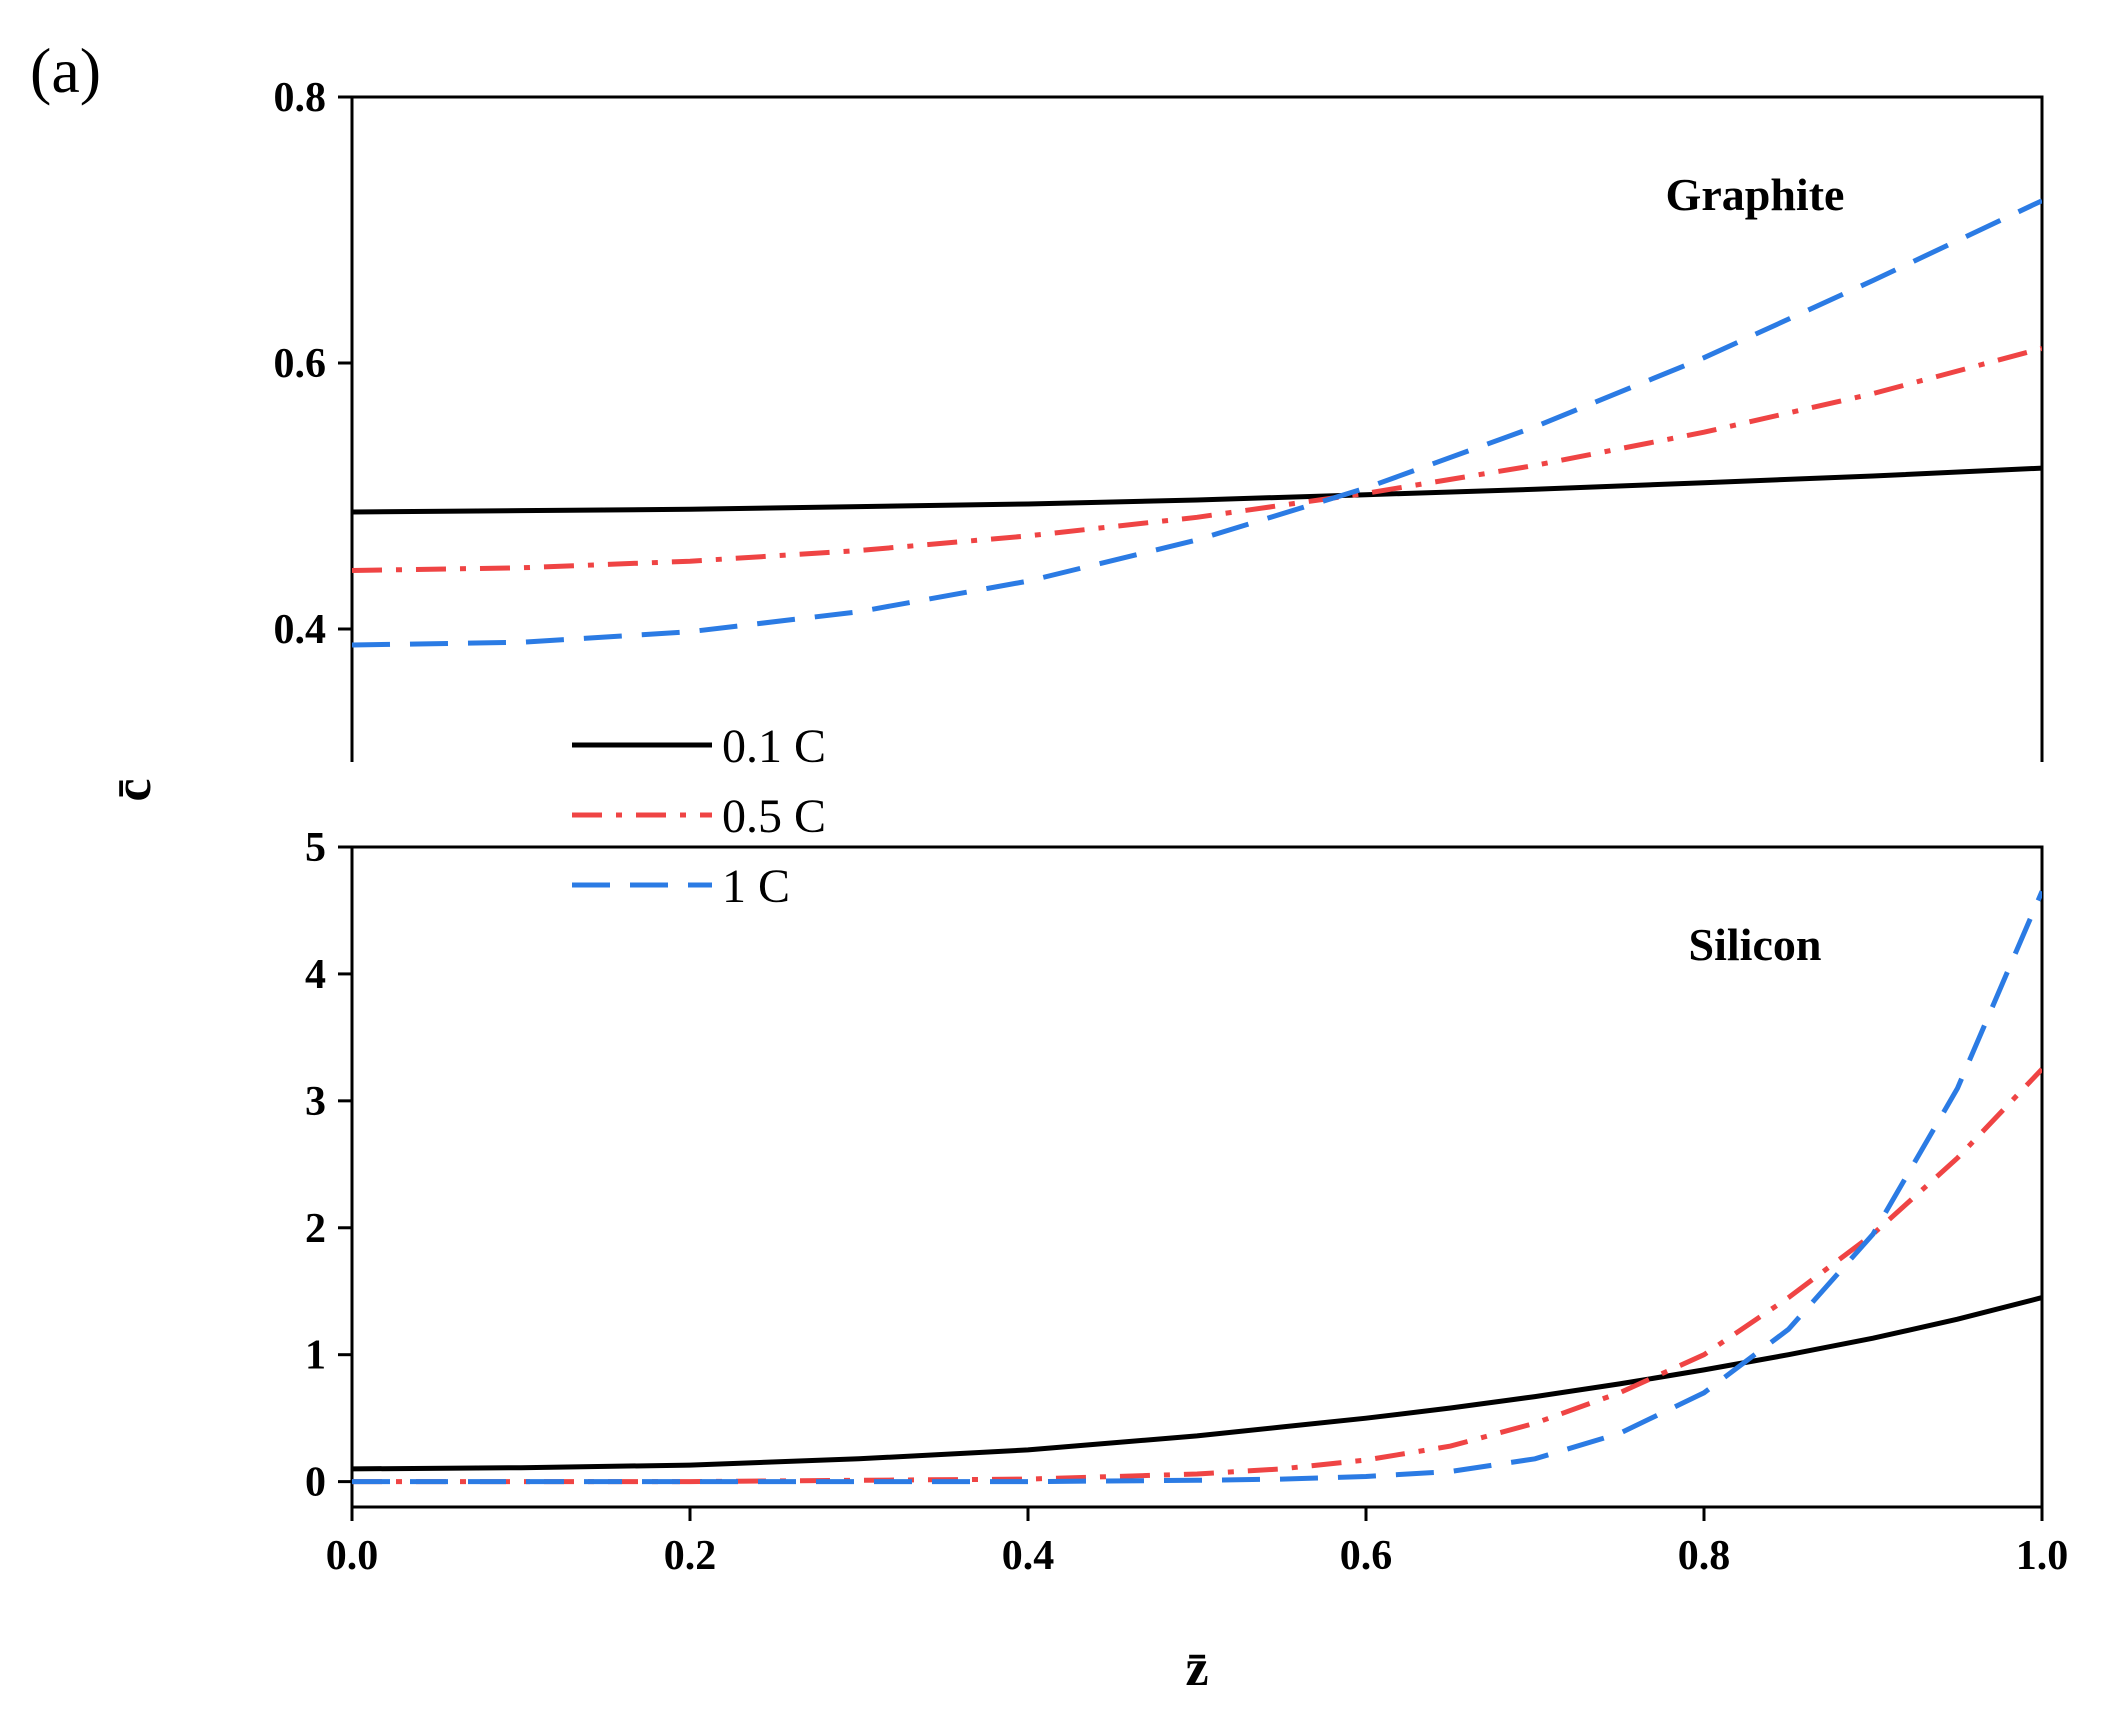 The width and height of the screenshot is (2117, 1710). What do you see at coordinates (315, 975) in the screenshot?
I see `silicon-y-tick-label: 4` at bounding box center [315, 975].